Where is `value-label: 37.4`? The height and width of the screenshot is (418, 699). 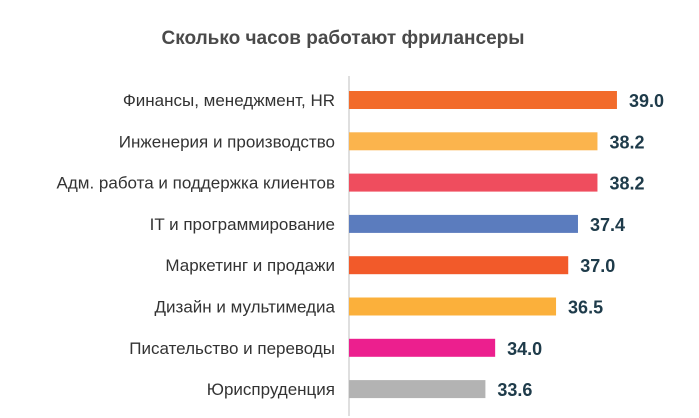
value-label: 37.4 is located at coordinates (607, 225).